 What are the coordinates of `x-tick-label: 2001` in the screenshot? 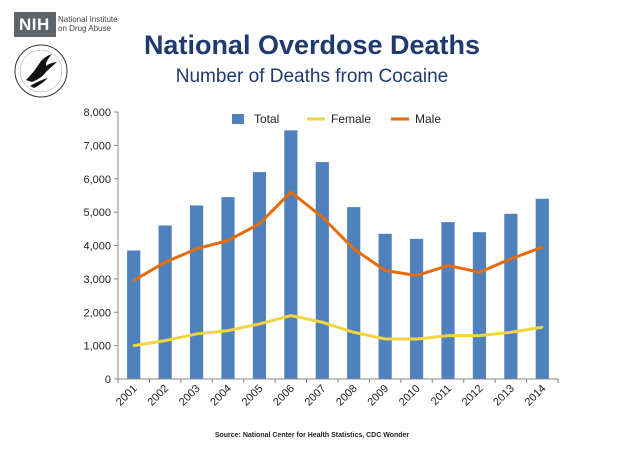 It's located at (127, 396).